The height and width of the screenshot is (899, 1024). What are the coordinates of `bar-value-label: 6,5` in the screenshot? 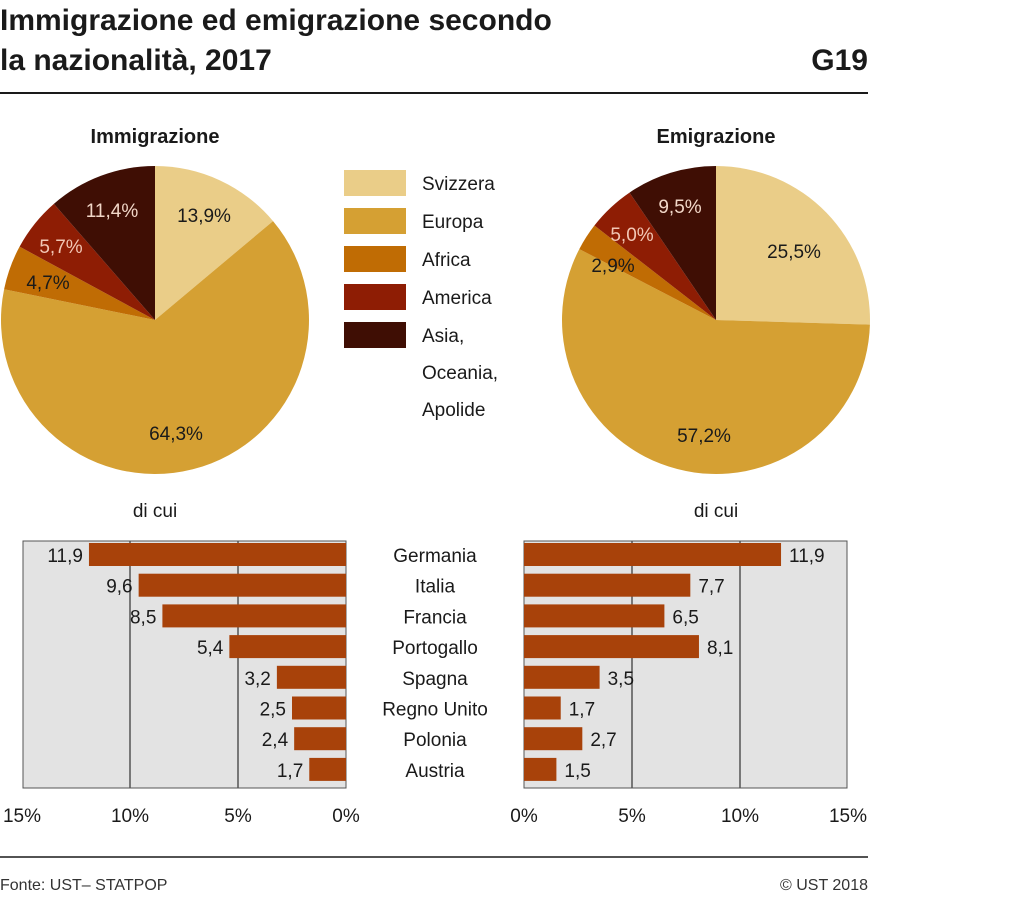 It's located at (685, 617).